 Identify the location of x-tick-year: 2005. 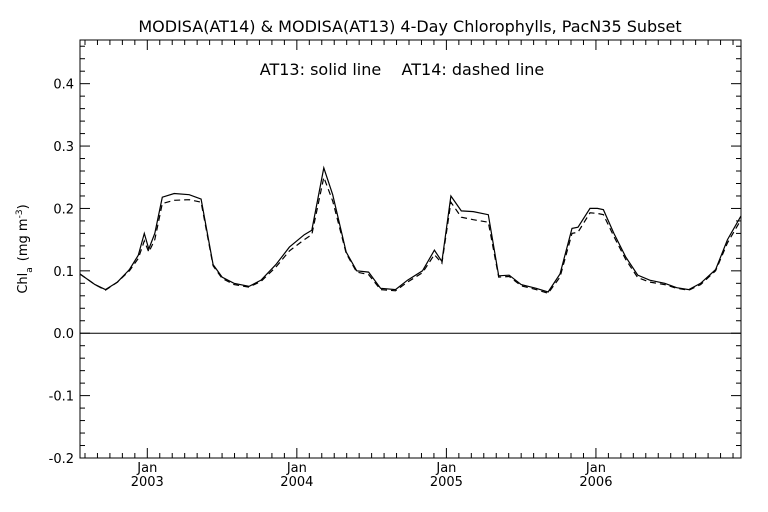
(446, 482).